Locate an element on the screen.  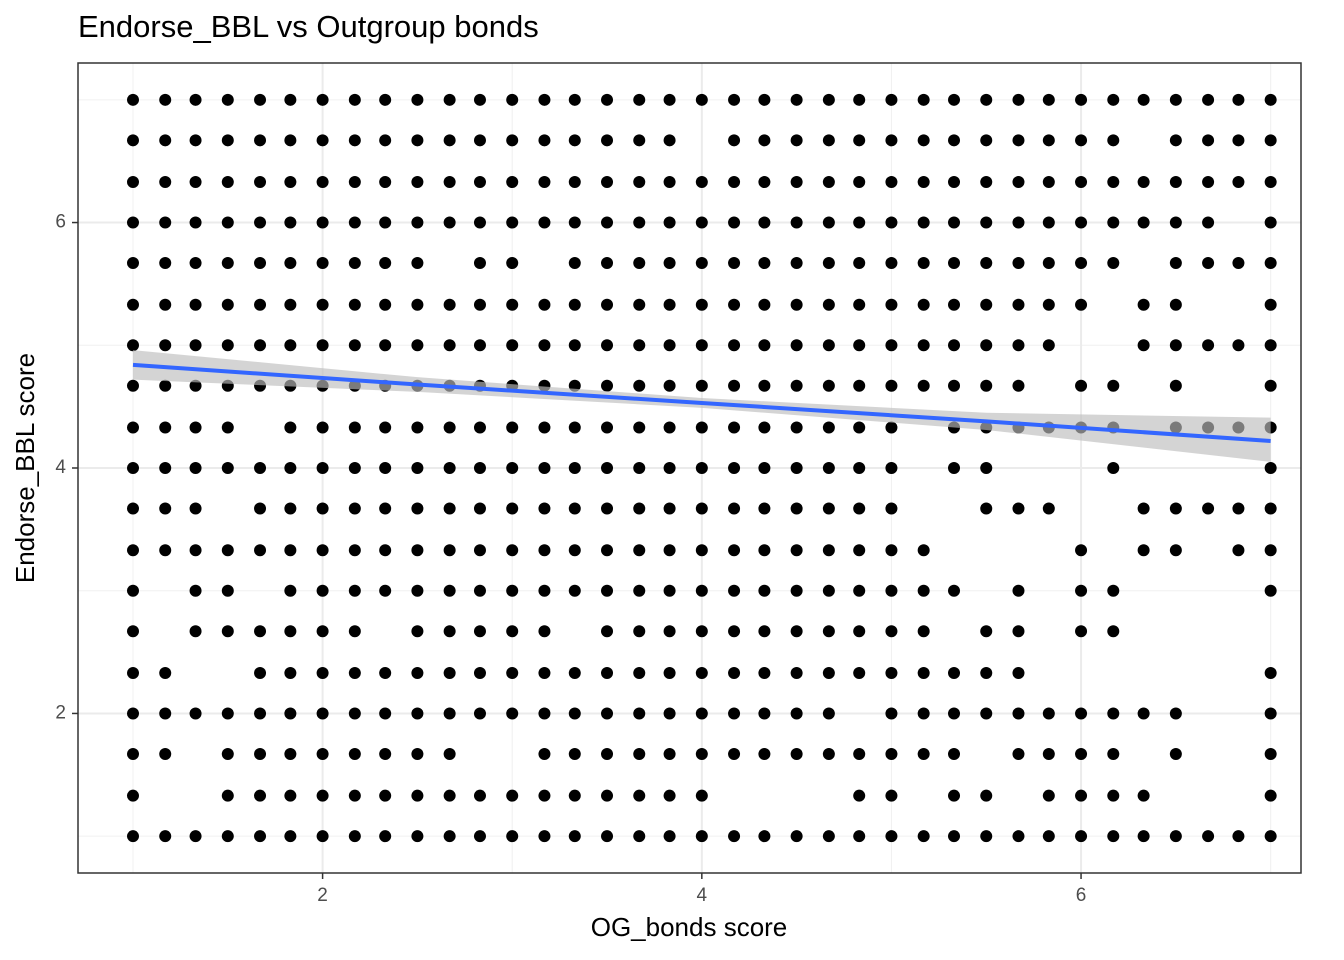
x-tick-label: 4 is located at coordinates (702, 895).